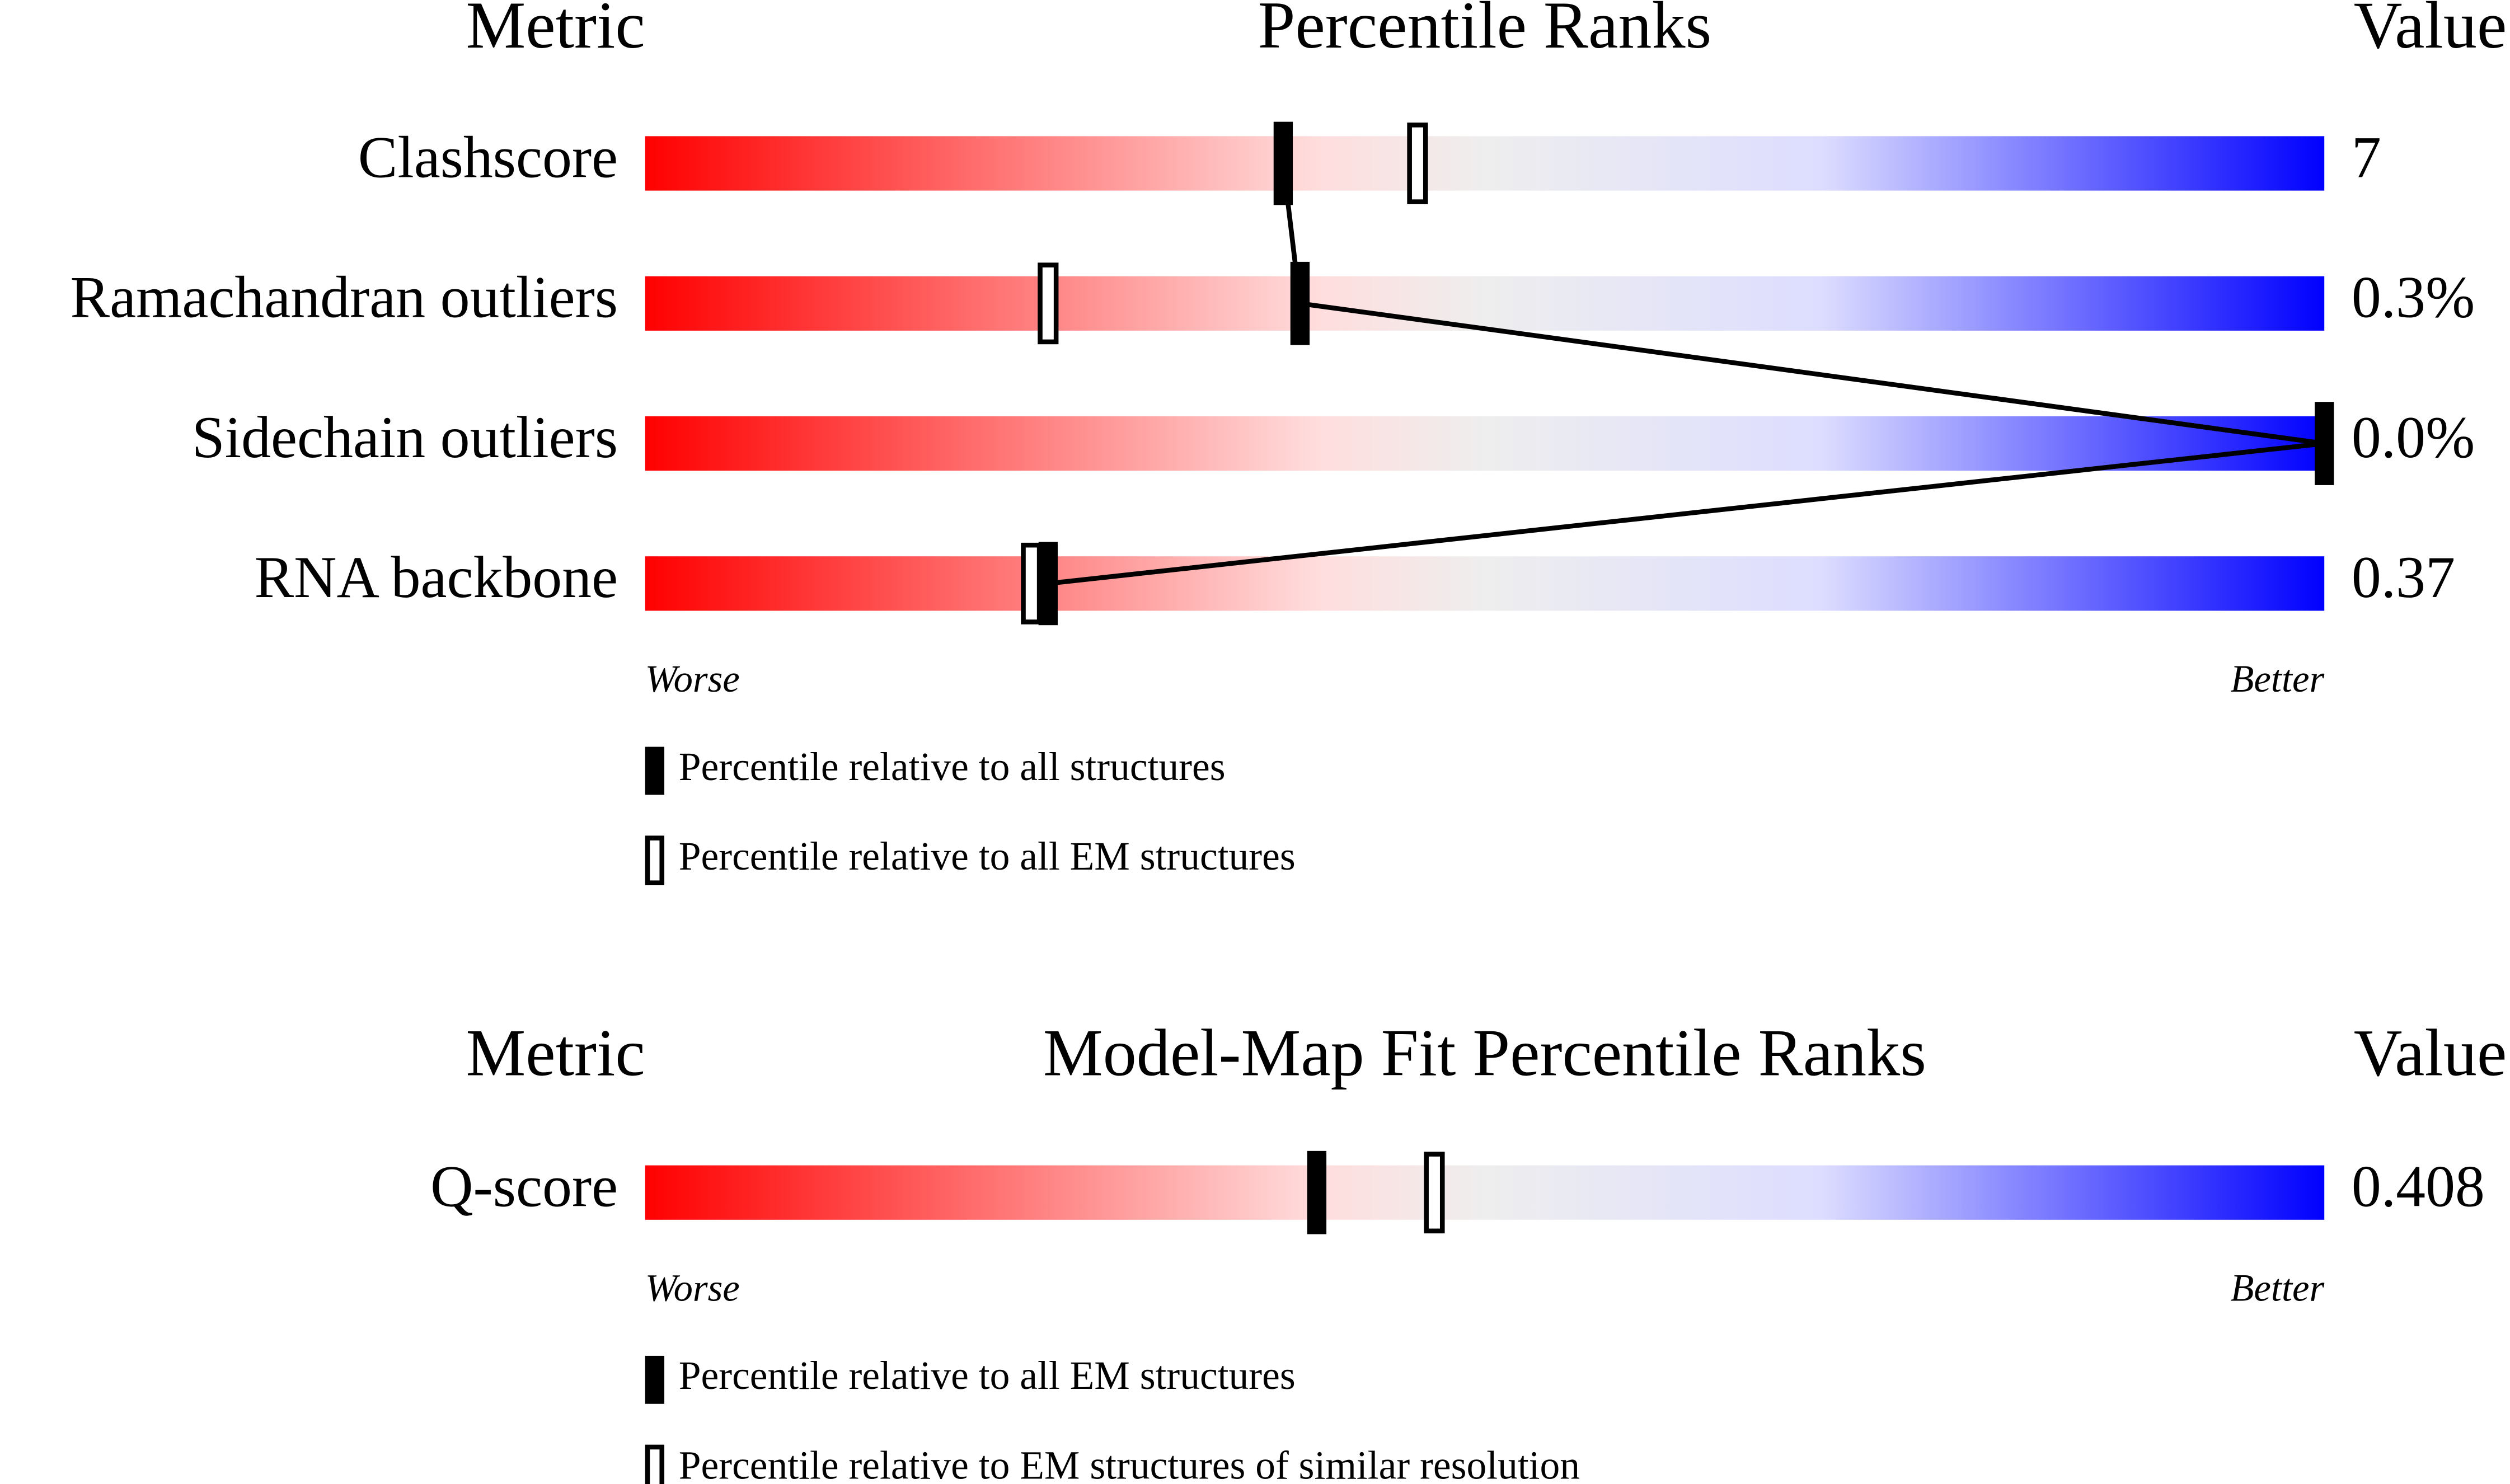  Describe the element at coordinates (2413, 437) in the screenshot. I see `metric-value: 0.0%` at that location.